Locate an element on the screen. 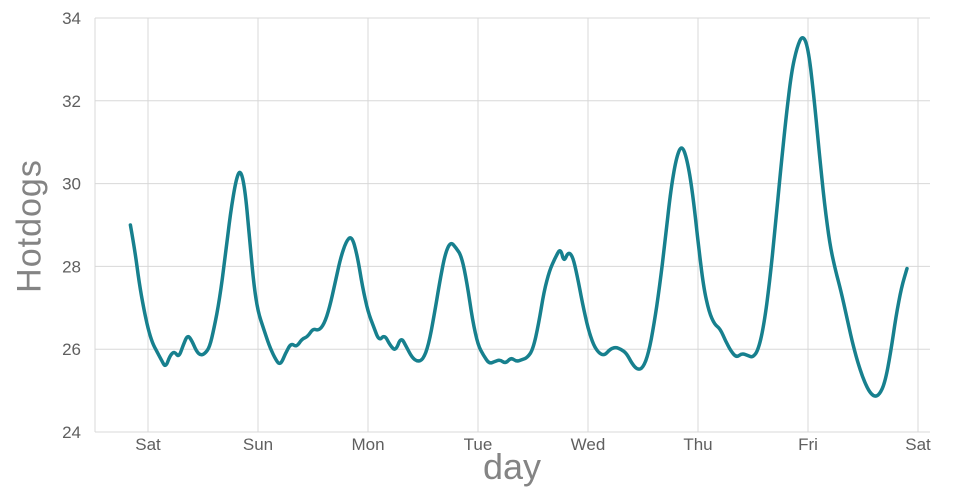  x-tick-label: Wed is located at coordinates (588, 444).